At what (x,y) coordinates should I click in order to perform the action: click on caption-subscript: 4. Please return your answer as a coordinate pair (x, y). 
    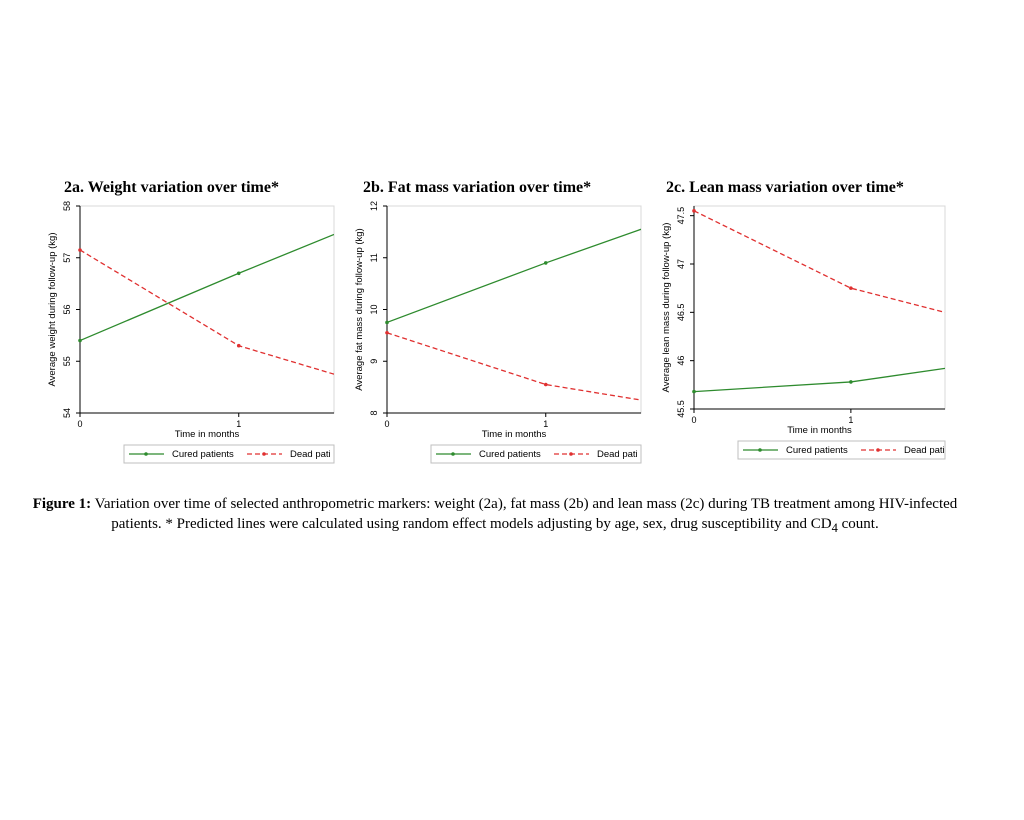
    Looking at the image, I should click on (834, 528).